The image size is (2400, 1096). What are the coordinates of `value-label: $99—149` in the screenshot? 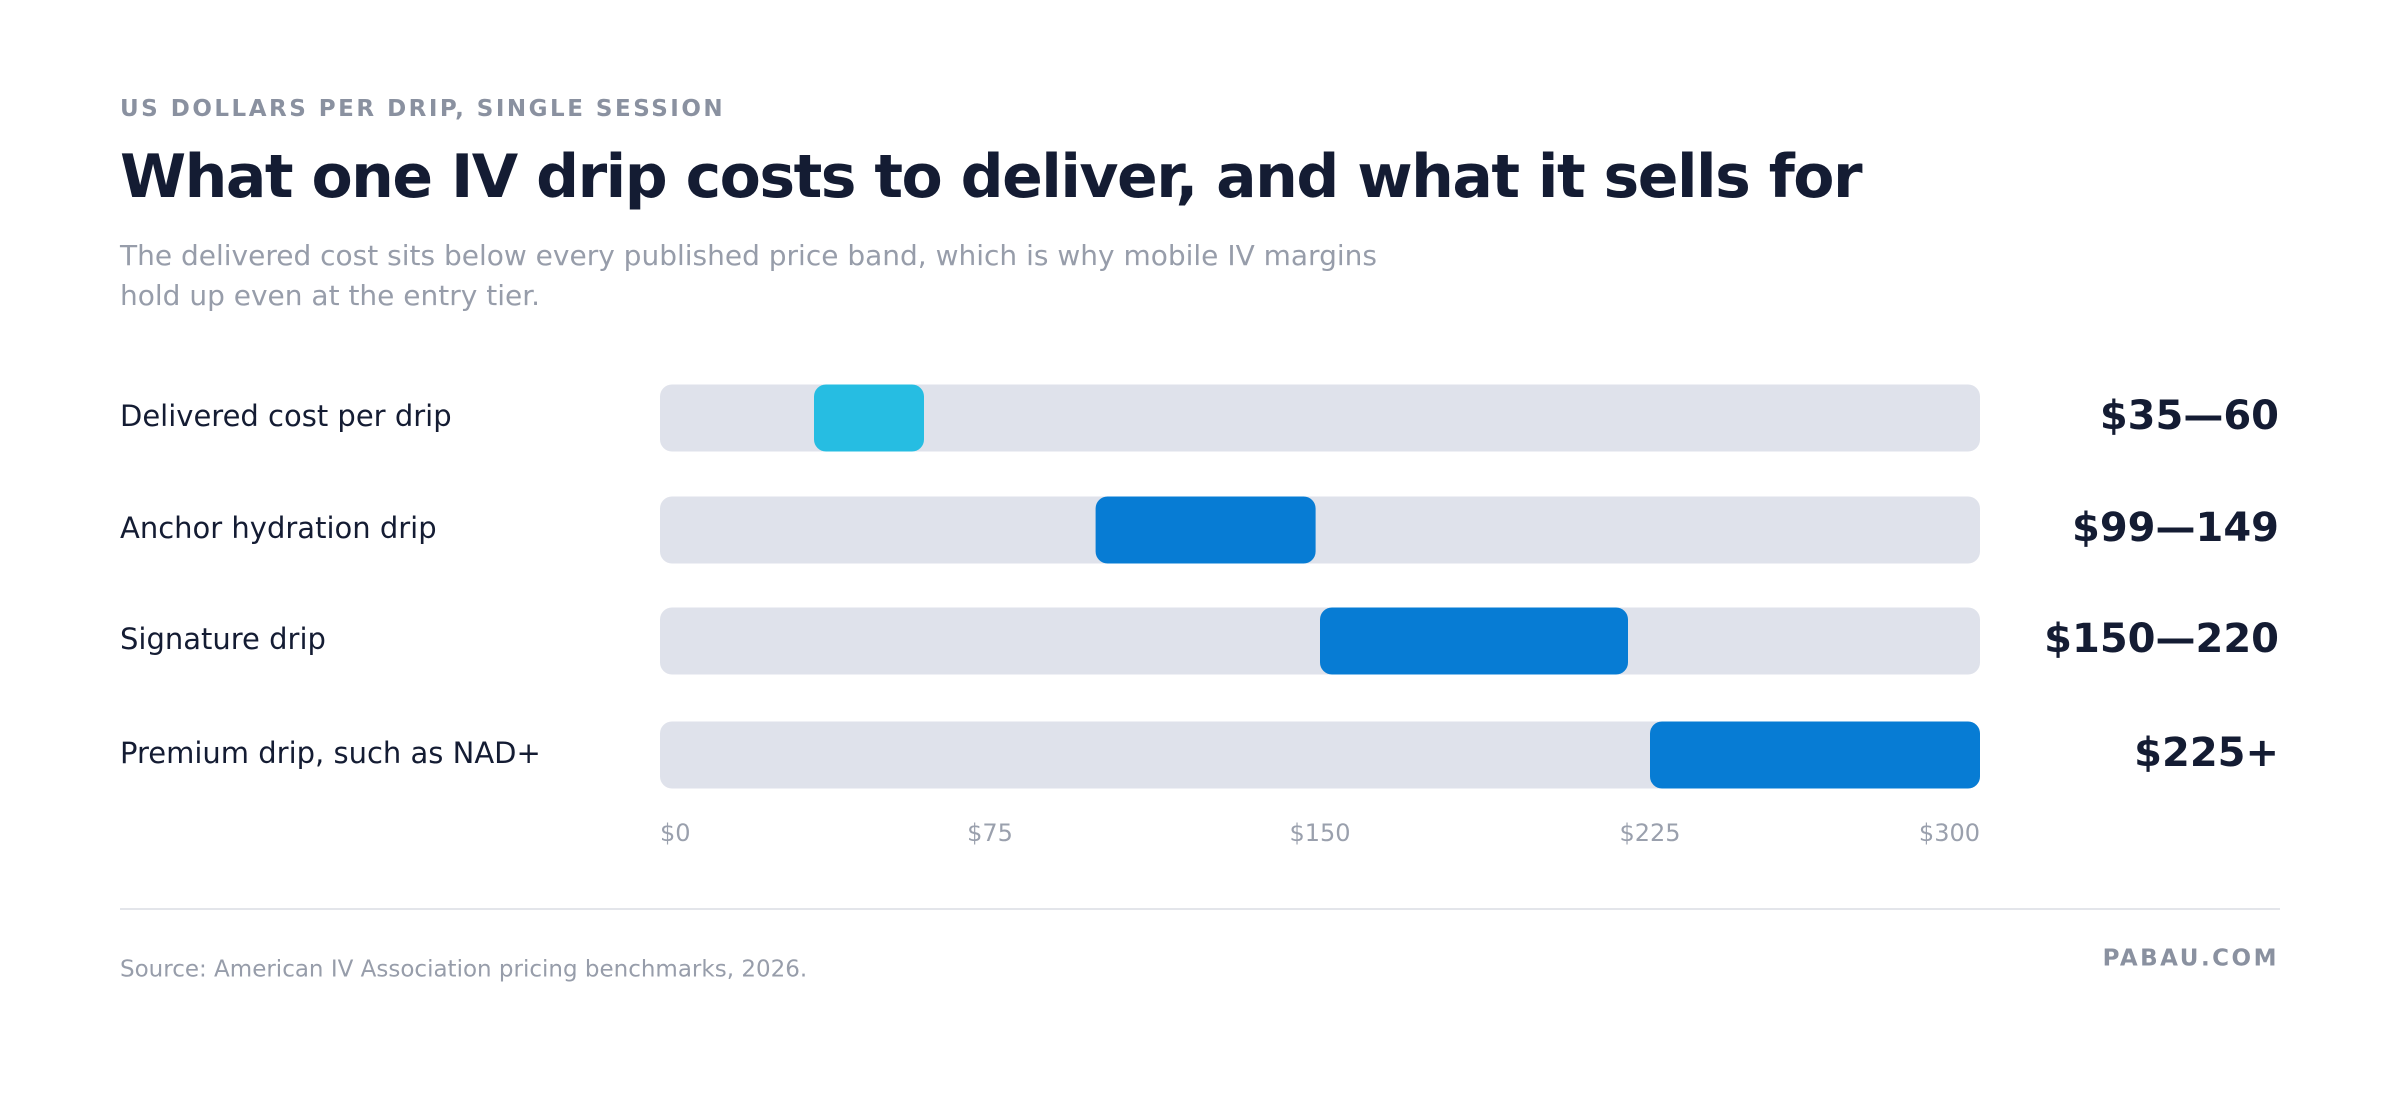 It's located at (2175, 528).